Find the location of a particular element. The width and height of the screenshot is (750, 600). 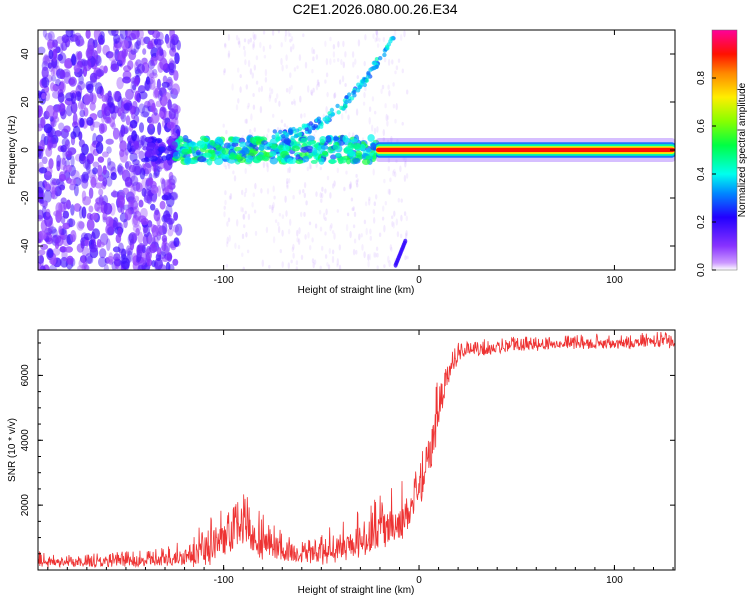

colorbar-border is located at coordinates (724, 150).